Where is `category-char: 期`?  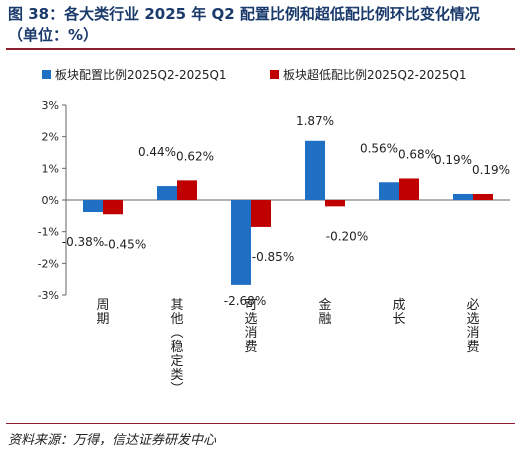
category-char: 期 is located at coordinates (102, 319).